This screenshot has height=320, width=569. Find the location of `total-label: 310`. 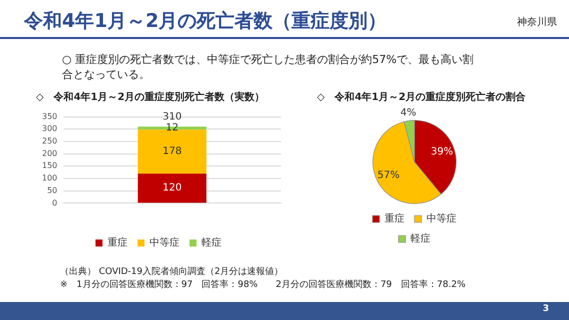

total-label: 310 is located at coordinates (172, 116).